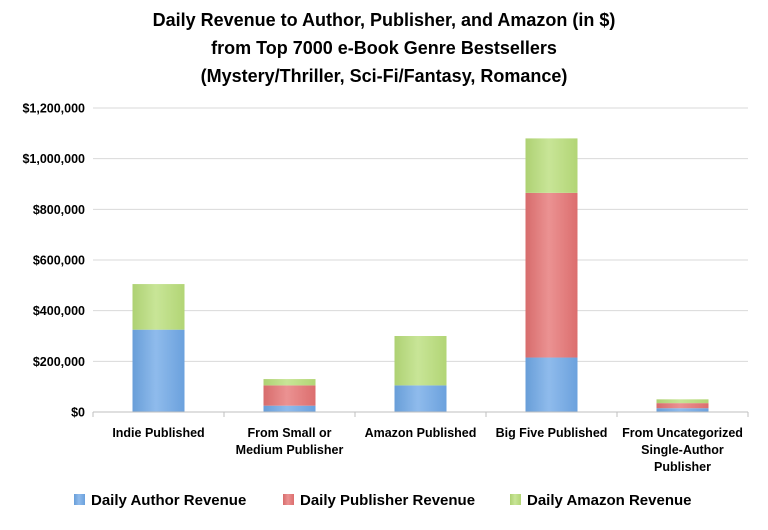  I want to click on bar-daily-author-revenue-indie-published, so click(158, 370).